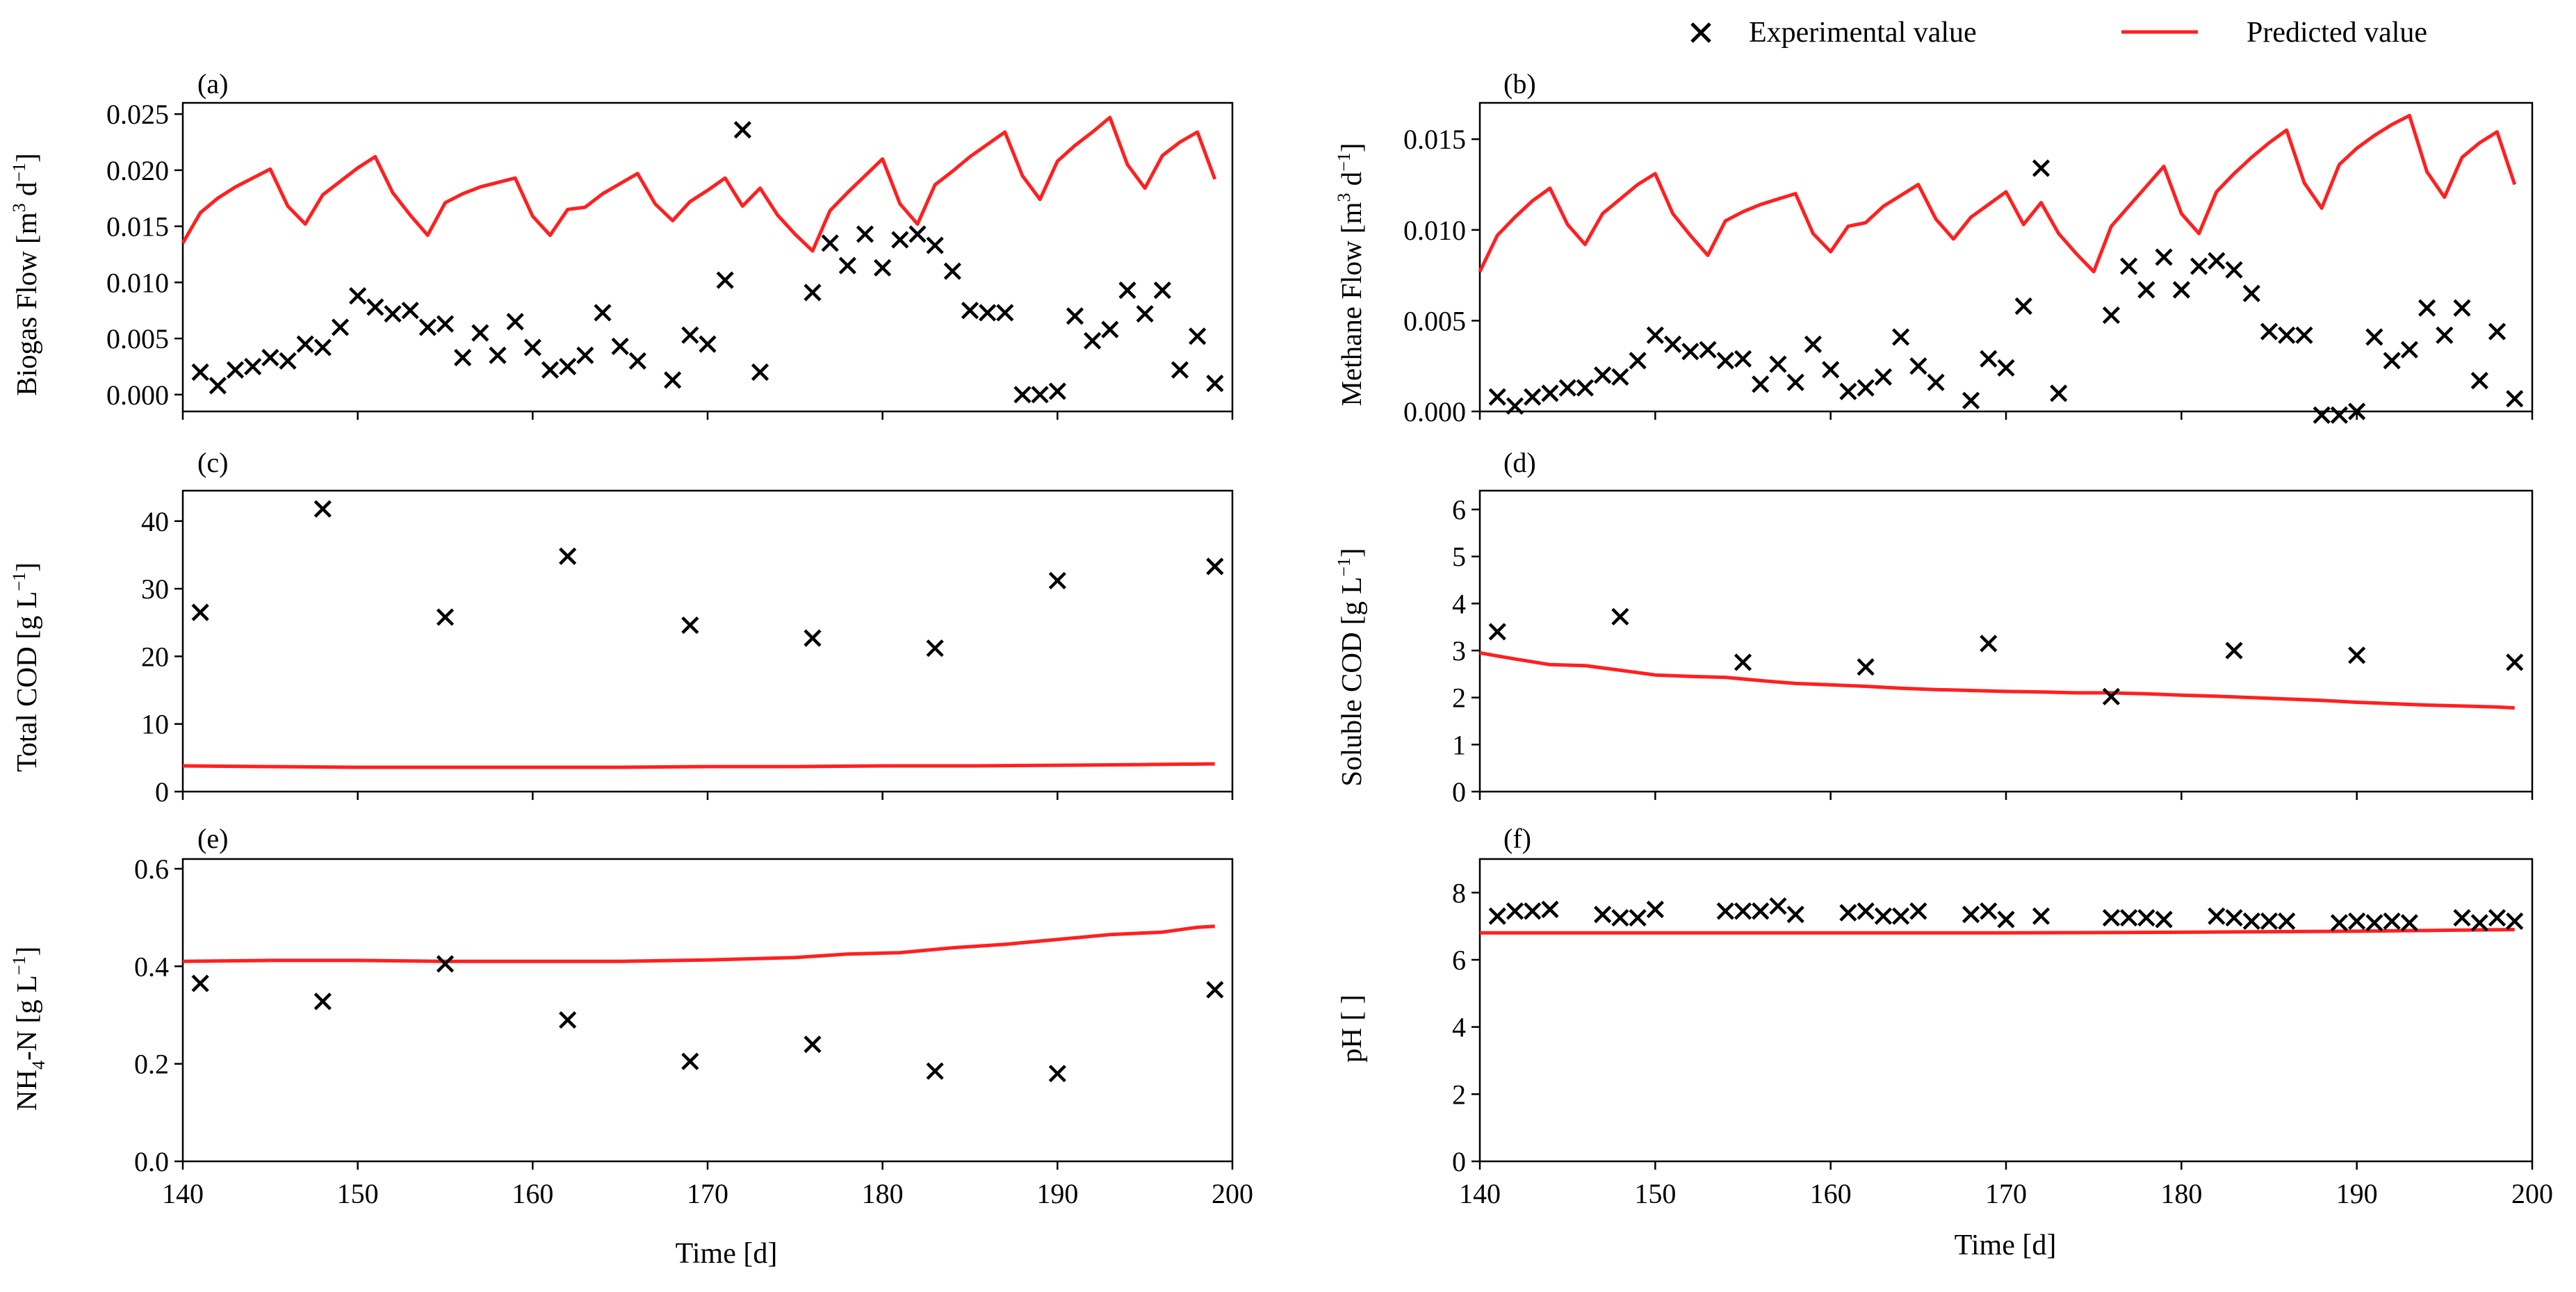  Describe the element at coordinates (137, 115) in the screenshot. I see `y-tick-label: 0.025` at that location.